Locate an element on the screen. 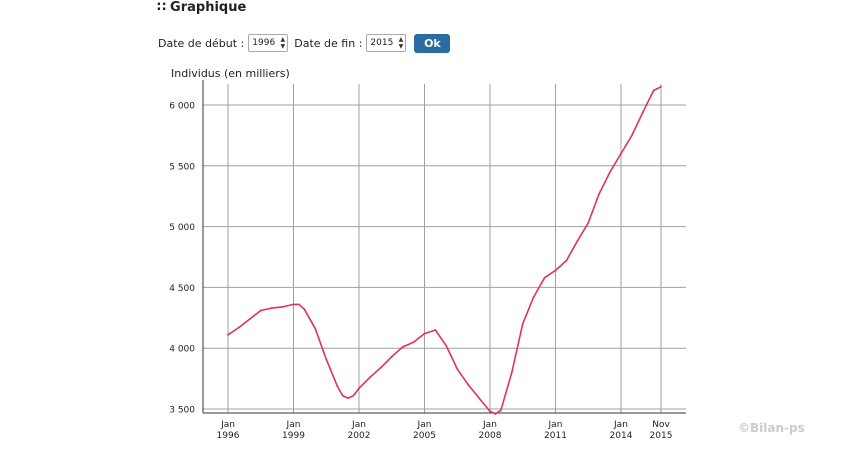 The image size is (850, 450). x-tick-label: 1996 is located at coordinates (228, 436).